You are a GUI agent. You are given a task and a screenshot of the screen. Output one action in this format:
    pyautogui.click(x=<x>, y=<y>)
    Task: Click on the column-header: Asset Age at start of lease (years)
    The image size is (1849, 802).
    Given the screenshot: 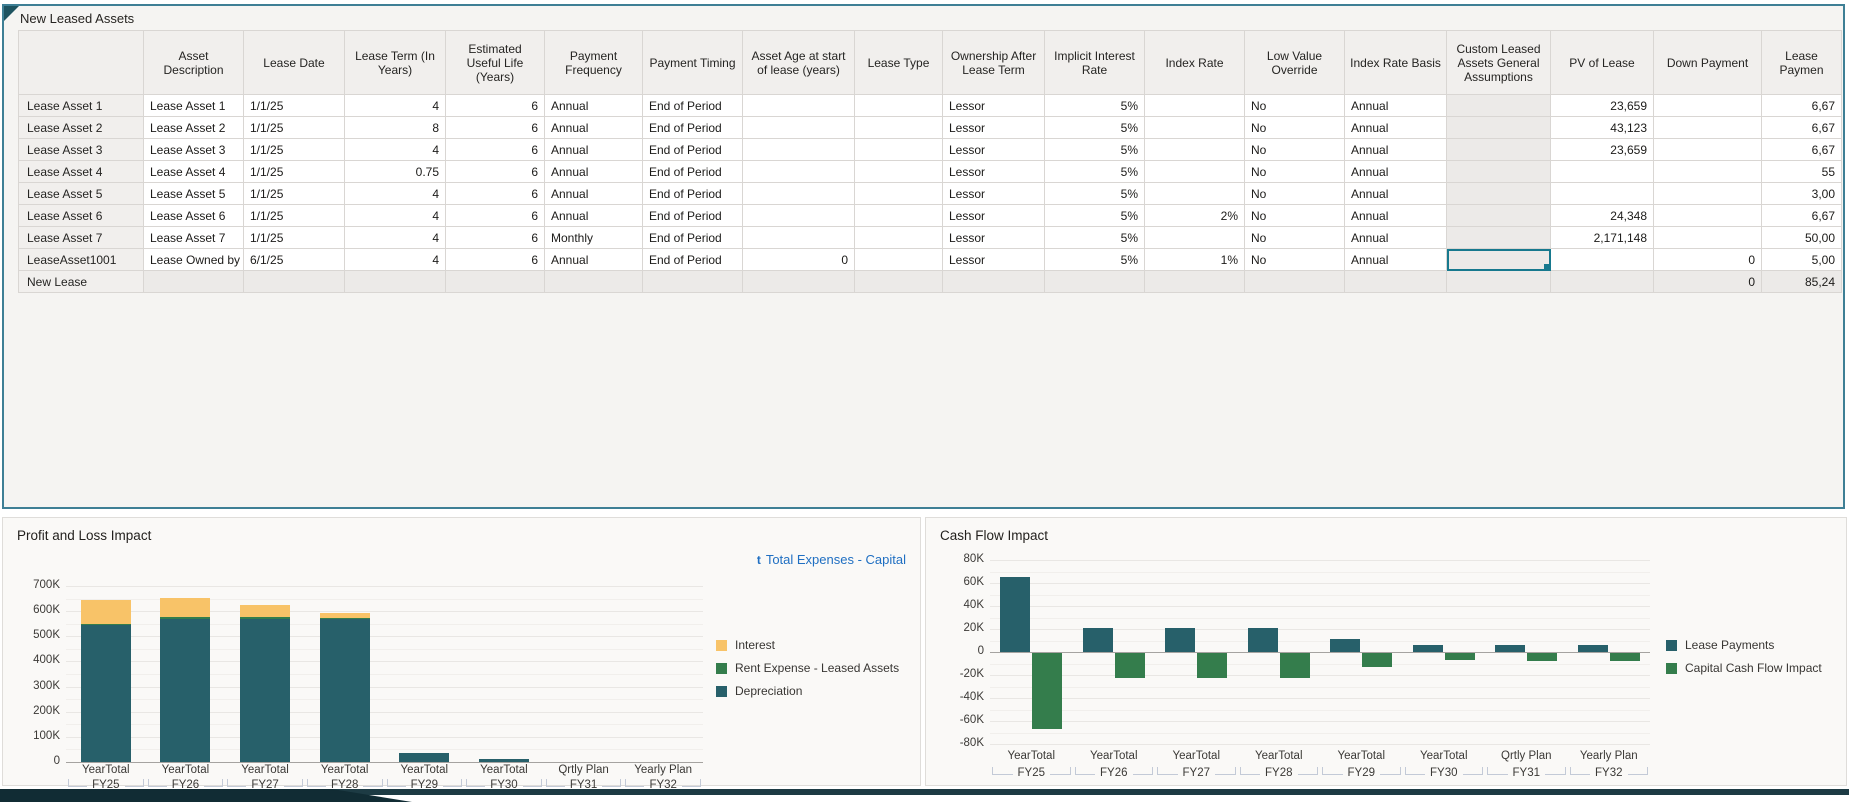 What is the action you would take?
    pyautogui.click(x=798, y=62)
    